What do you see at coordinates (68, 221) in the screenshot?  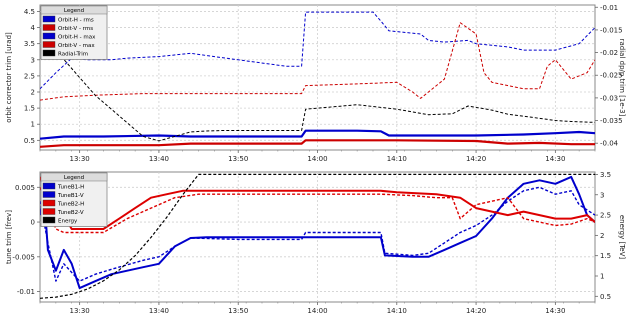 I see `legend-entry: Energy` at bounding box center [68, 221].